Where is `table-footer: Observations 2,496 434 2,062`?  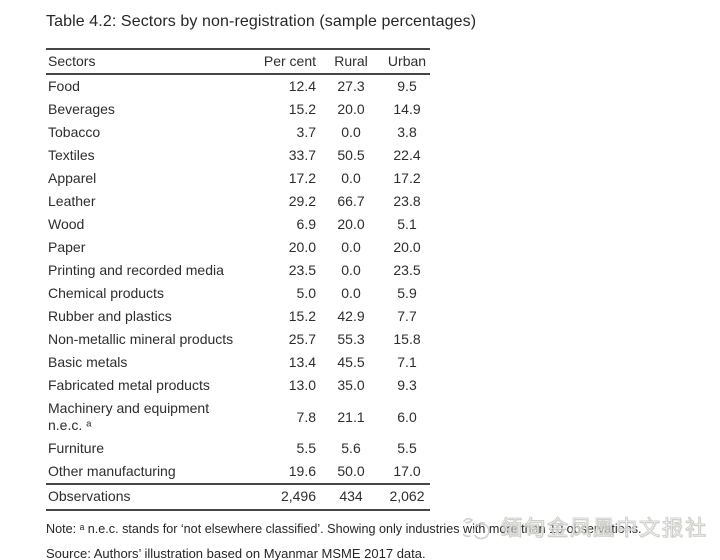 table-footer: Observations 2,496 434 2,062 is located at coordinates (238, 497).